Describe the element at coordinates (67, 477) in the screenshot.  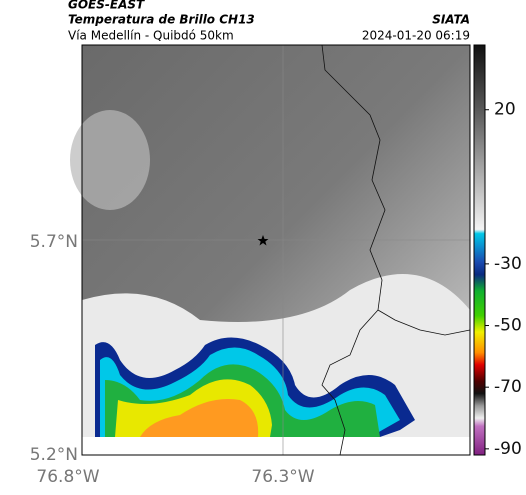
I see `lon-label: 76.8°W` at that location.